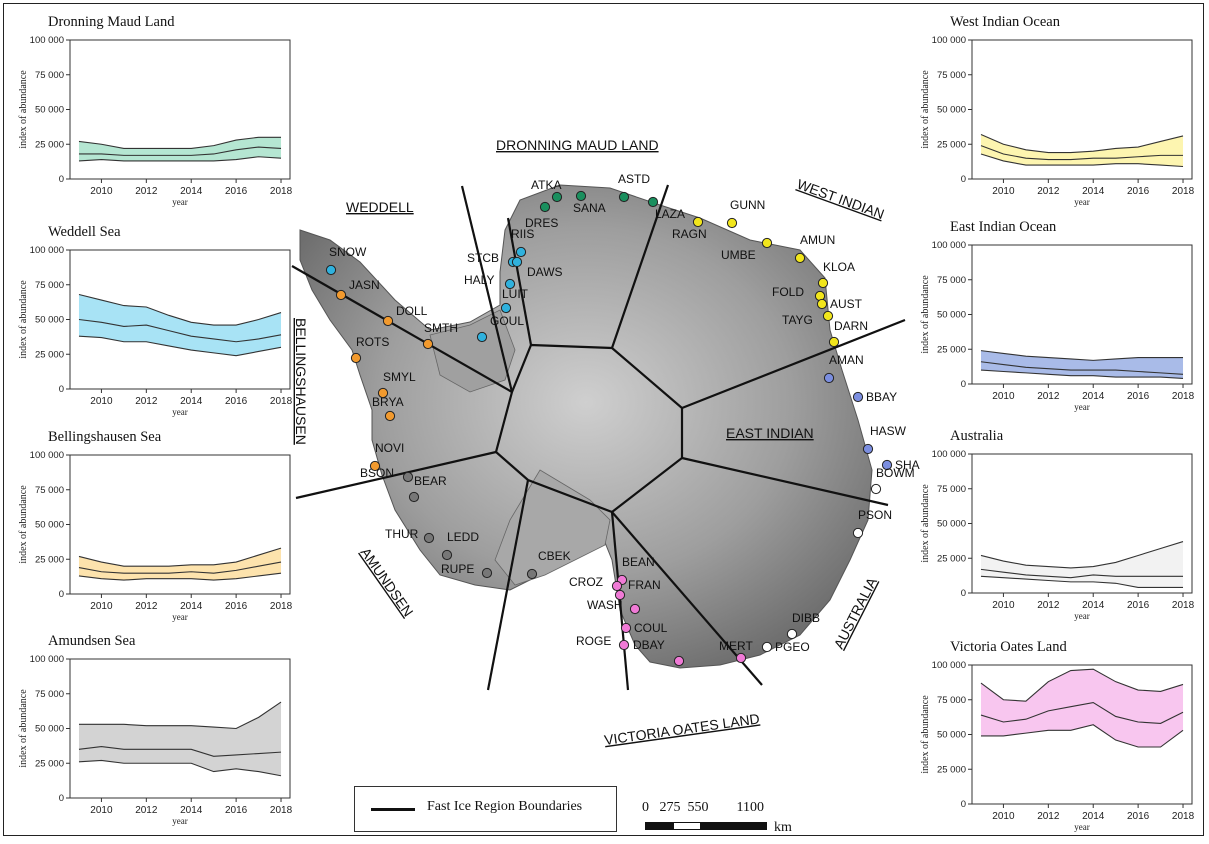  I want to click on scale-unit: km, so click(783, 827).